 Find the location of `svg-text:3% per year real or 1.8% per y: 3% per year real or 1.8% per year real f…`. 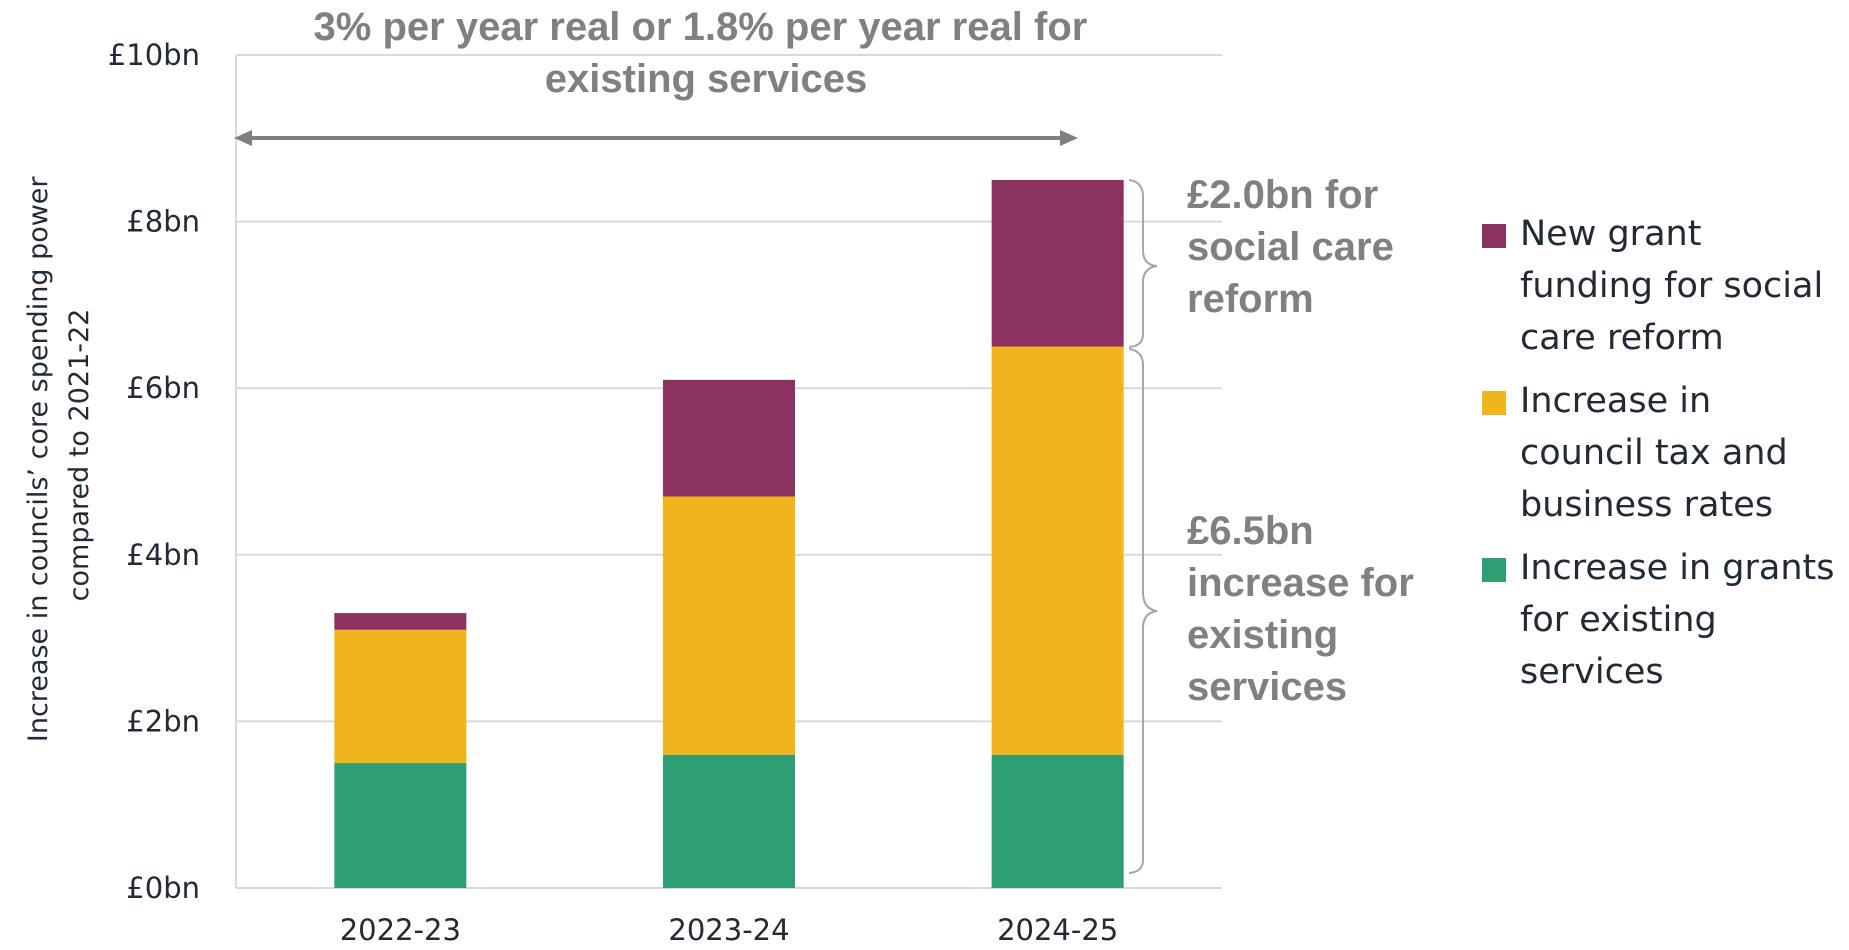

svg-text:3% per year real or 1.8% per y: 3% per year real or 1.8% per year real f… is located at coordinates (706, 53).